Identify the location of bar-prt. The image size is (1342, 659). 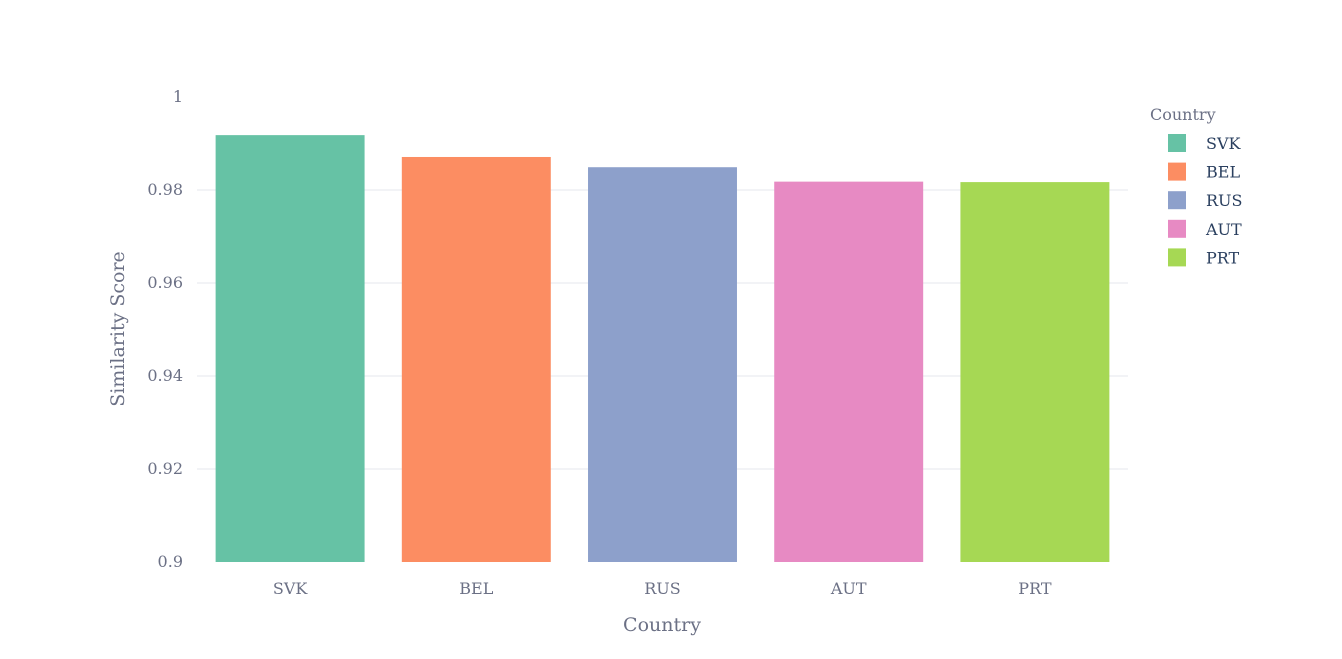
(1035, 372).